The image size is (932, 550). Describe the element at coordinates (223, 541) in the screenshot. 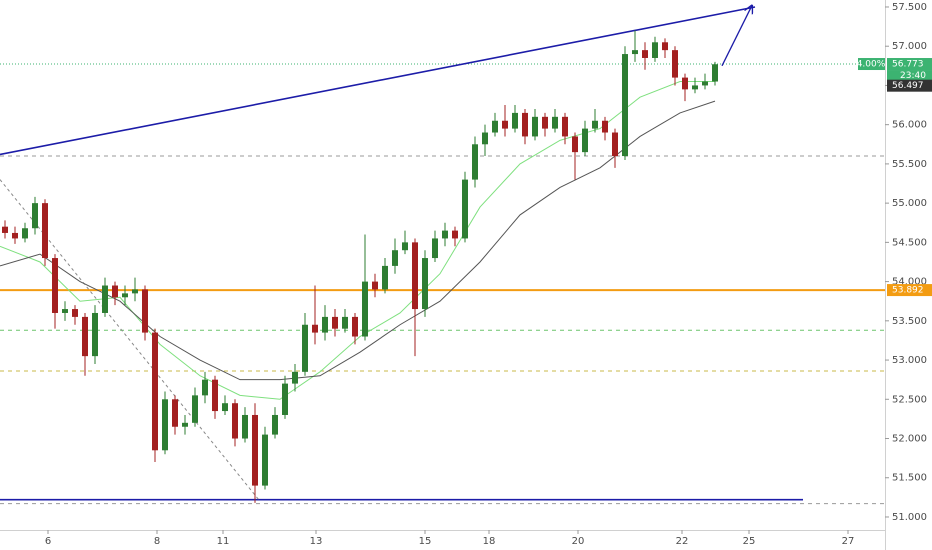

I see `x-tick-label: 11` at that location.